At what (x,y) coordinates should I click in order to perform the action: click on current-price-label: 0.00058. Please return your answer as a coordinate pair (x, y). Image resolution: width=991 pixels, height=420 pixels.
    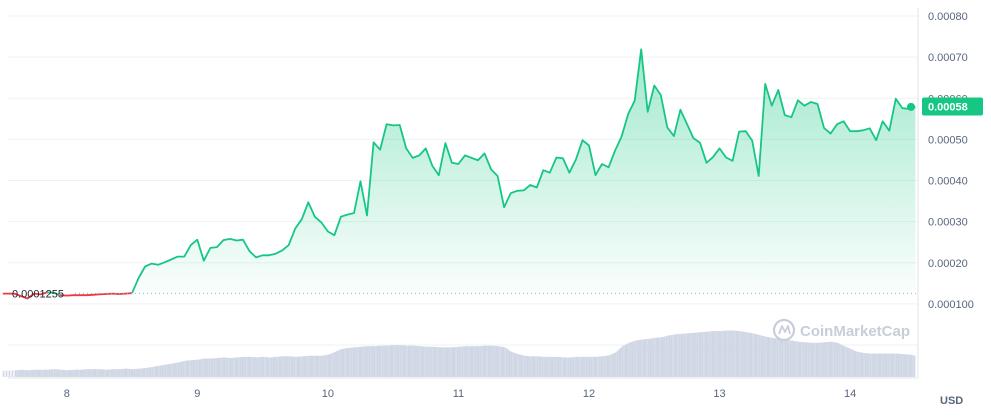
    Looking at the image, I should click on (948, 107).